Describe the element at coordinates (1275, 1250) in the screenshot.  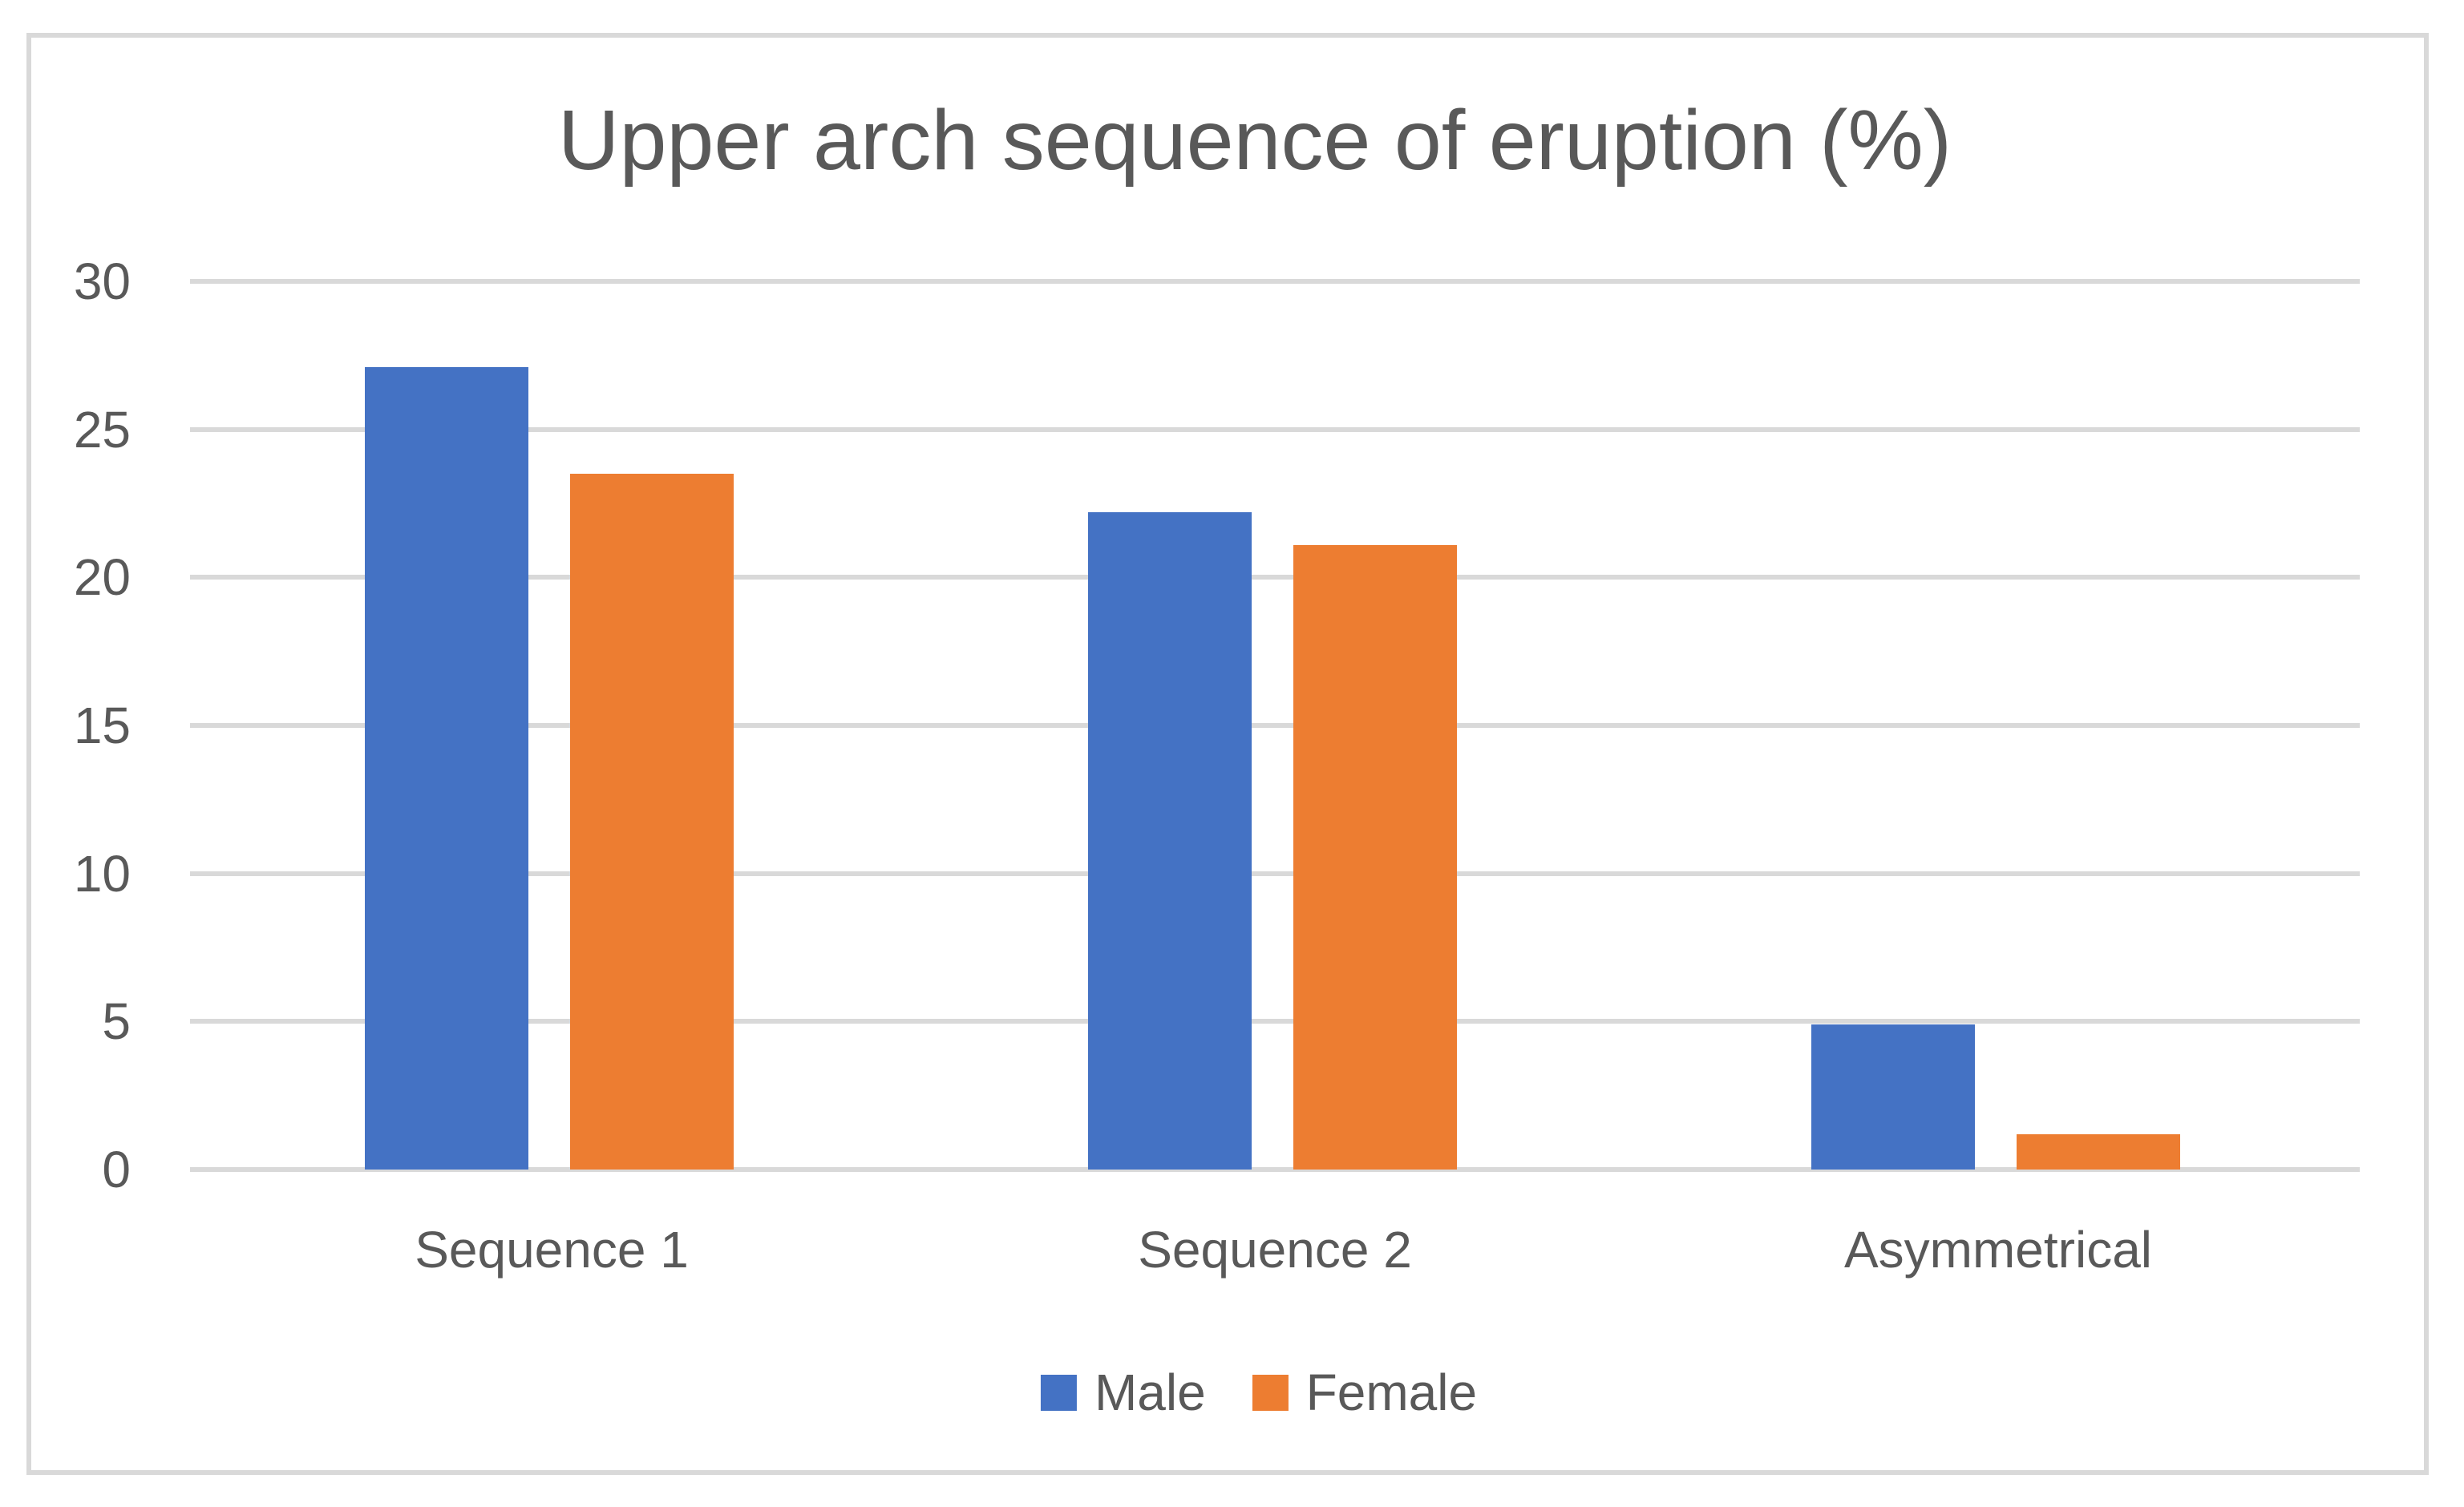
I see `x-axis-category-label: Sequence 2` at that location.